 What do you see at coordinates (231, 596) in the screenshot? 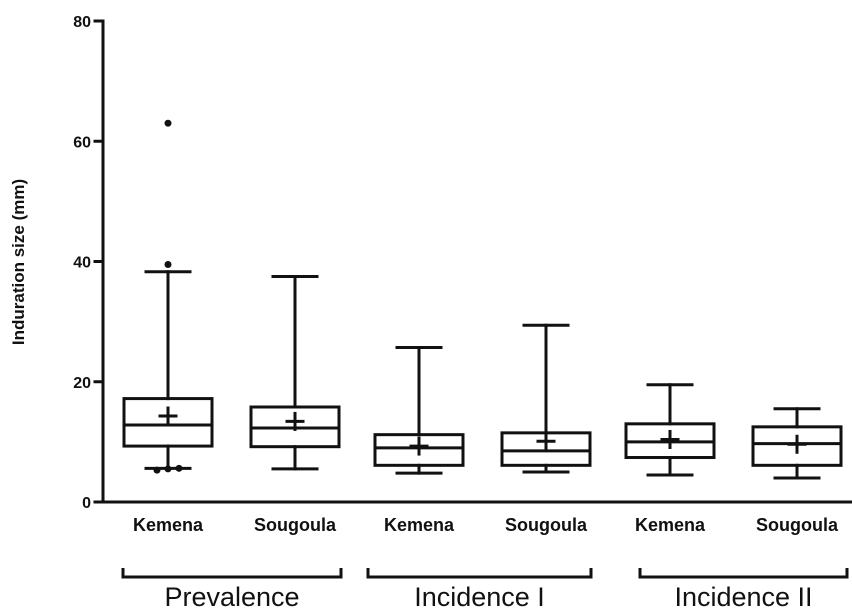
I see `group-label: Prevalence` at bounding box center [231, 596].